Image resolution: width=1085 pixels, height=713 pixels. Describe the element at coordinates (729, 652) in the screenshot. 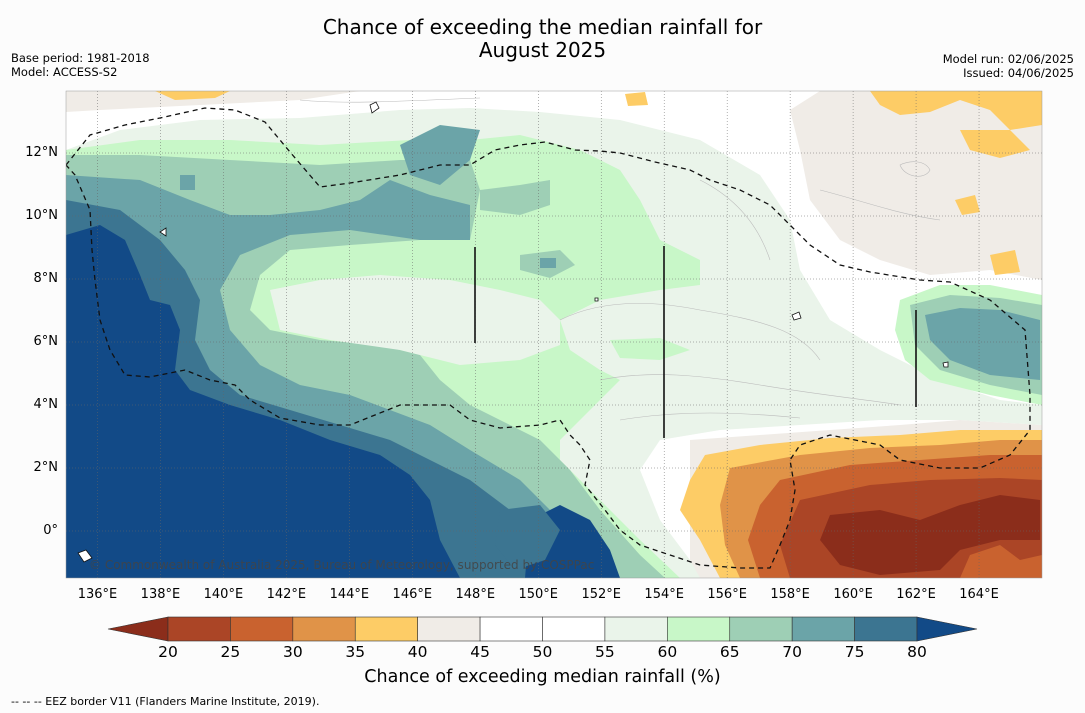

I see `colorbar-tick-label: 65` at that location.